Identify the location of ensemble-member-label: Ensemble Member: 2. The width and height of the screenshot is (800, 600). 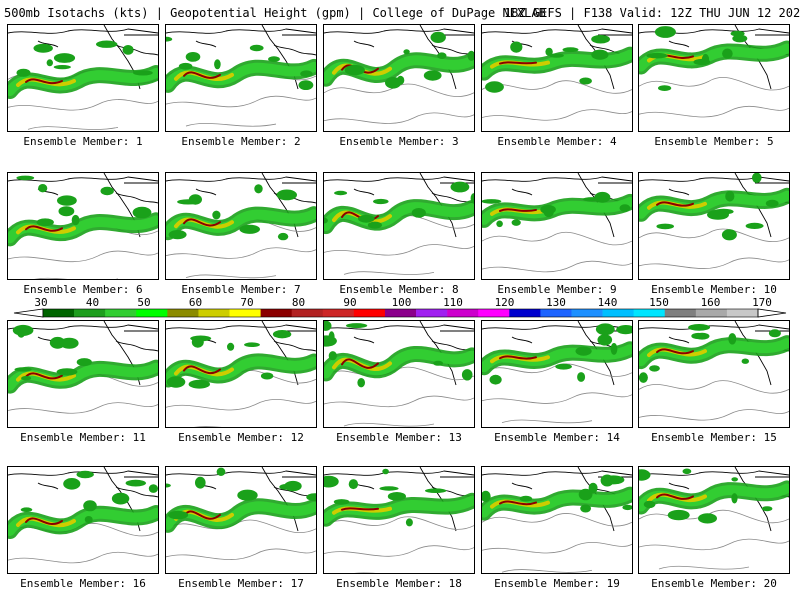
(241, 141).